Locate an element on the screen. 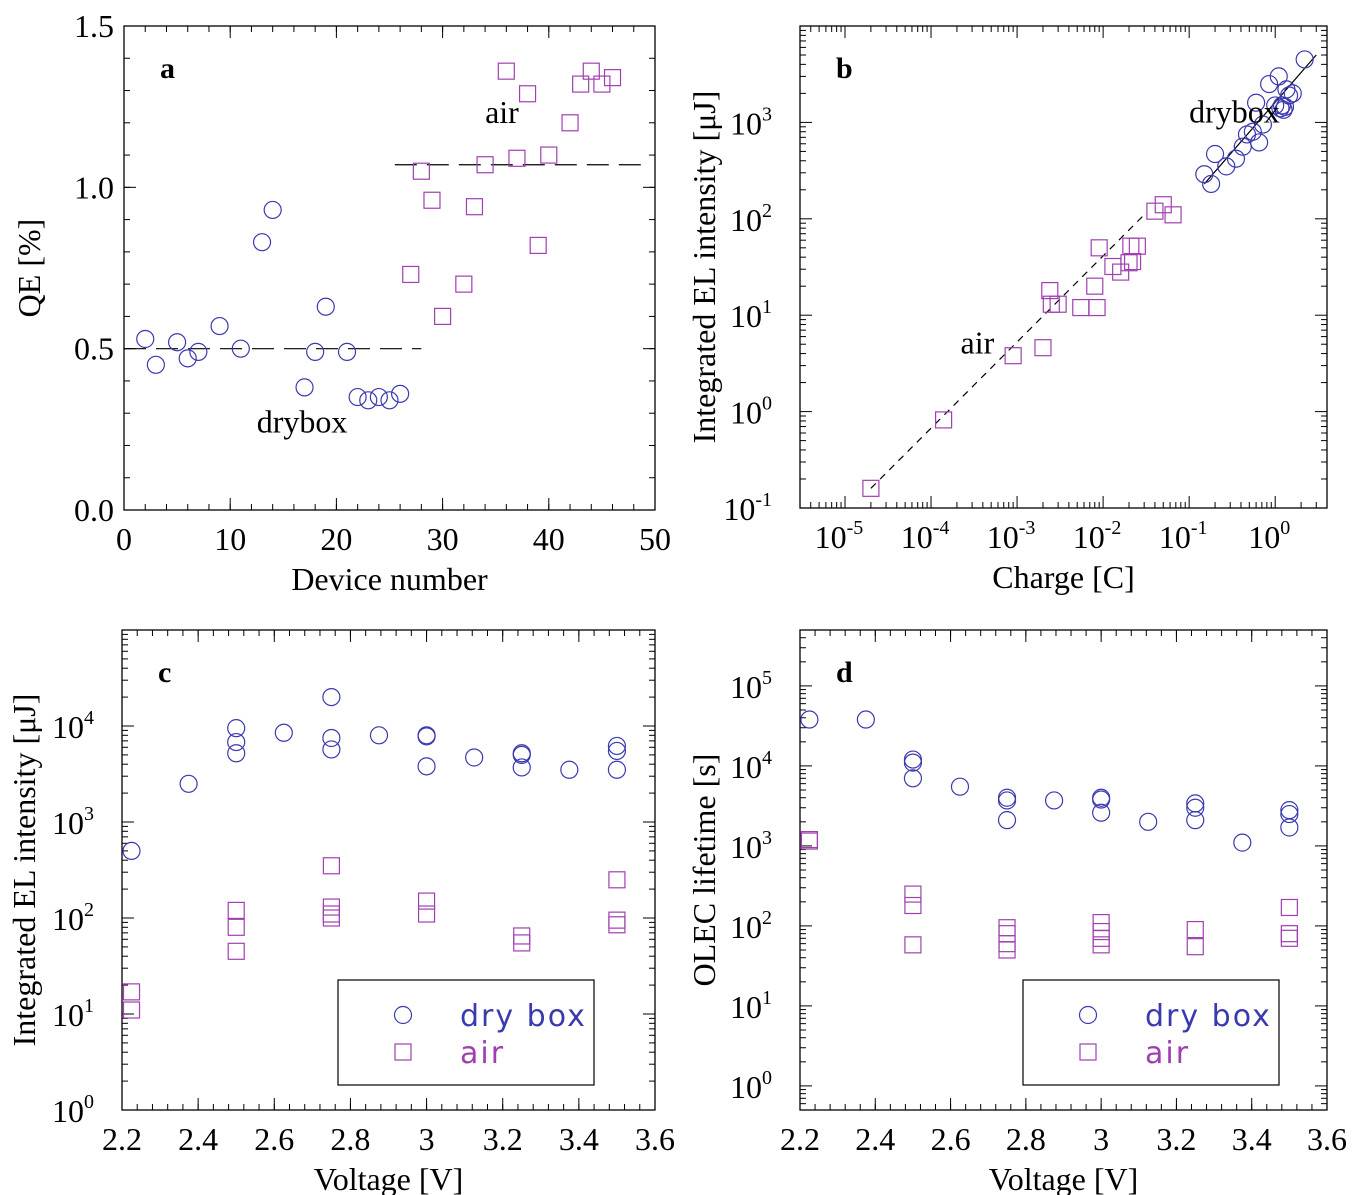 This screenshot has width=1356, height=1195. legend-marker-air is located at coordinates (403, 1052).